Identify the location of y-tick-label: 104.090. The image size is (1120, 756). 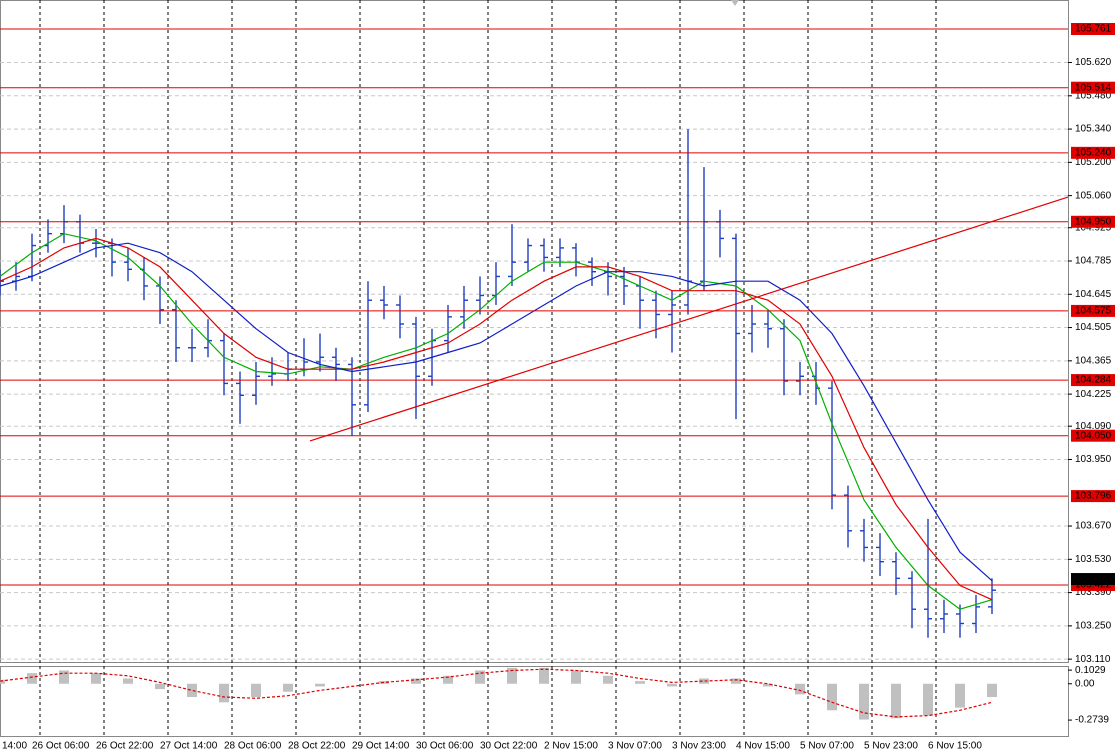
(1093, 426).